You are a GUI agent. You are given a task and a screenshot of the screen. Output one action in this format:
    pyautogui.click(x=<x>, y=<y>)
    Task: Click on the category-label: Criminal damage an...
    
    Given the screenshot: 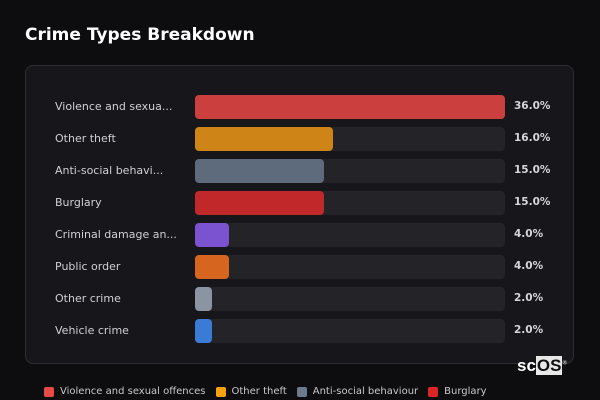 What is the action you would take?
    pyautogui.click(x=116, y=234)
    